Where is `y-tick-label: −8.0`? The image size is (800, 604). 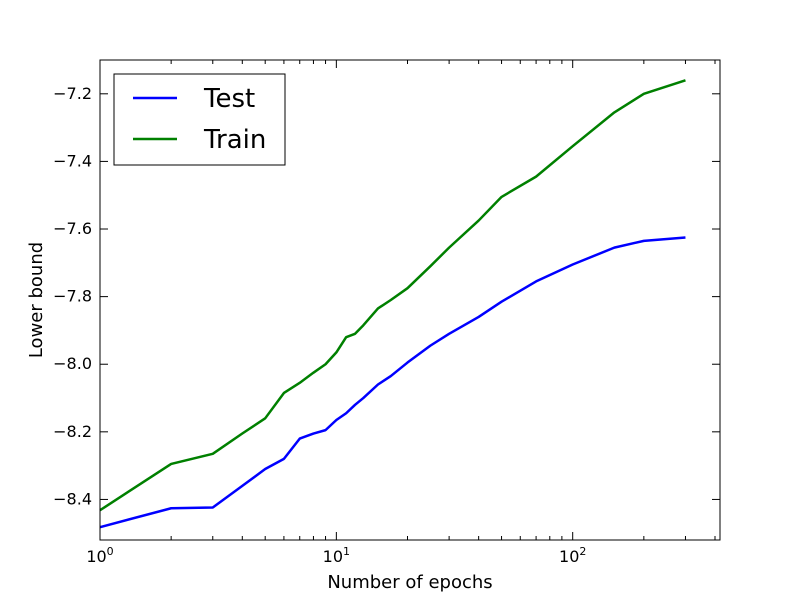 y-tick-label: −8.0 is located at coordinates (72, 363).